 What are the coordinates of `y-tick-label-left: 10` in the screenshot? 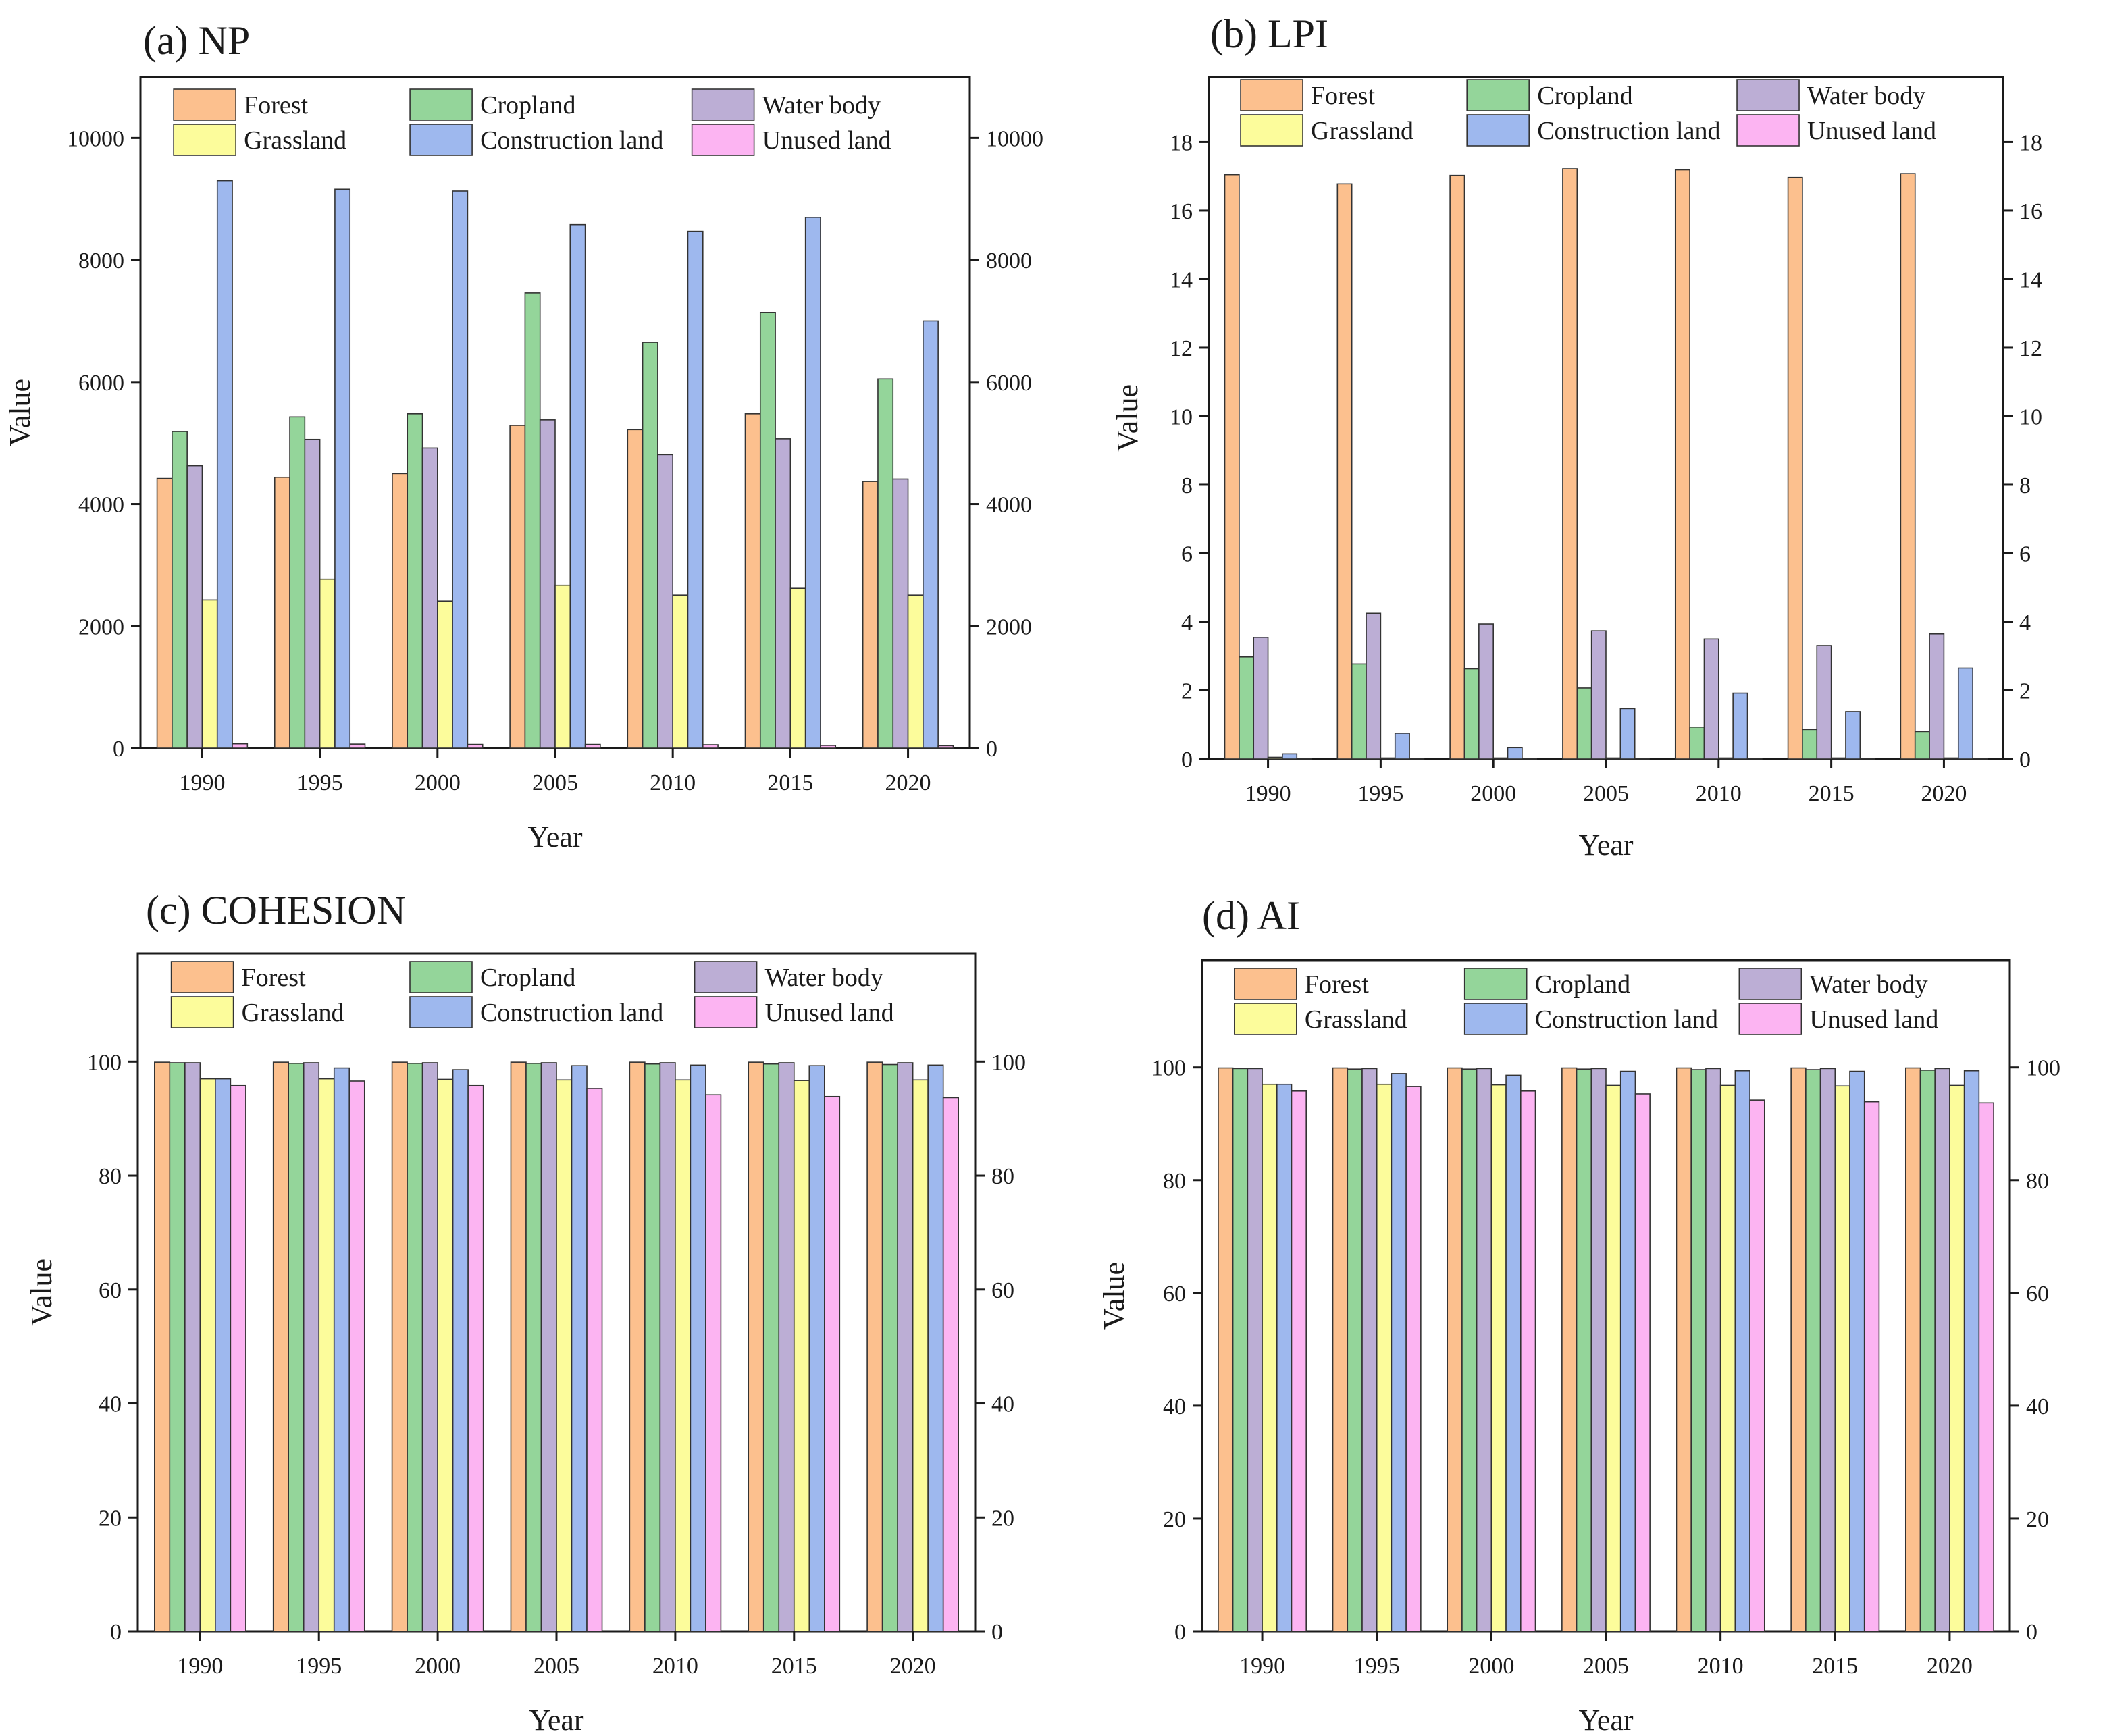 It's located at (1182, 417).